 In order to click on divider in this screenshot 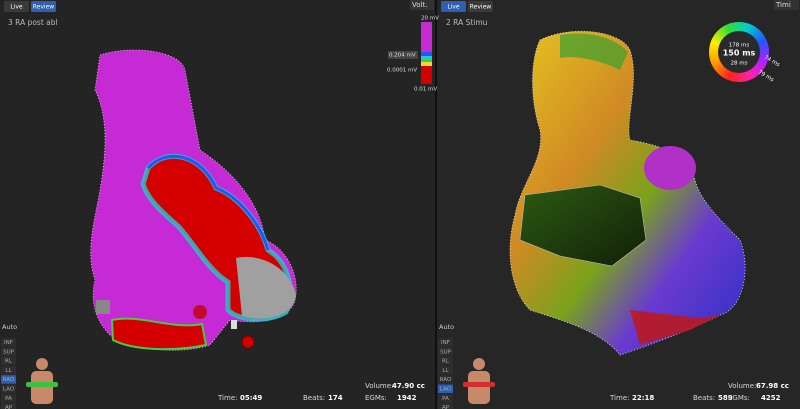, I will do `click(436, 204)`.